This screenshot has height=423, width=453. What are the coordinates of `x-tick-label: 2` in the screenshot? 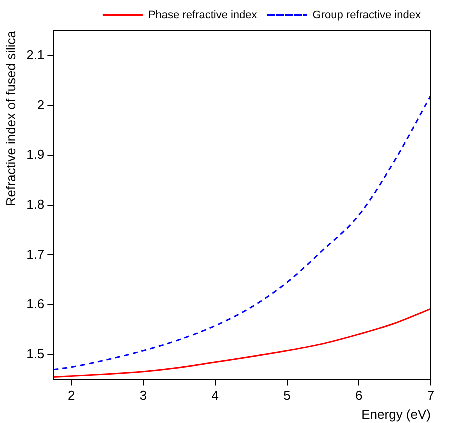 It's located at (72, 396).